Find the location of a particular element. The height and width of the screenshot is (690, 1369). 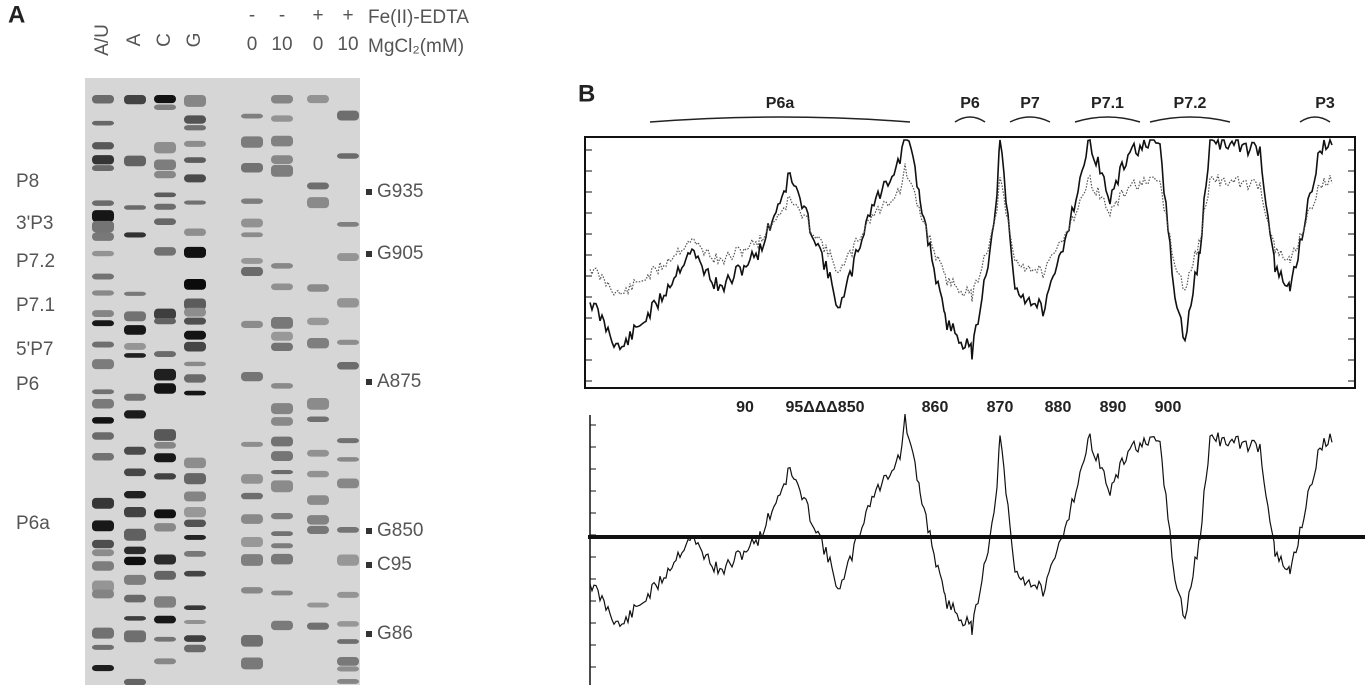

domain-label: P7 is located at coordinates (1030, 103).